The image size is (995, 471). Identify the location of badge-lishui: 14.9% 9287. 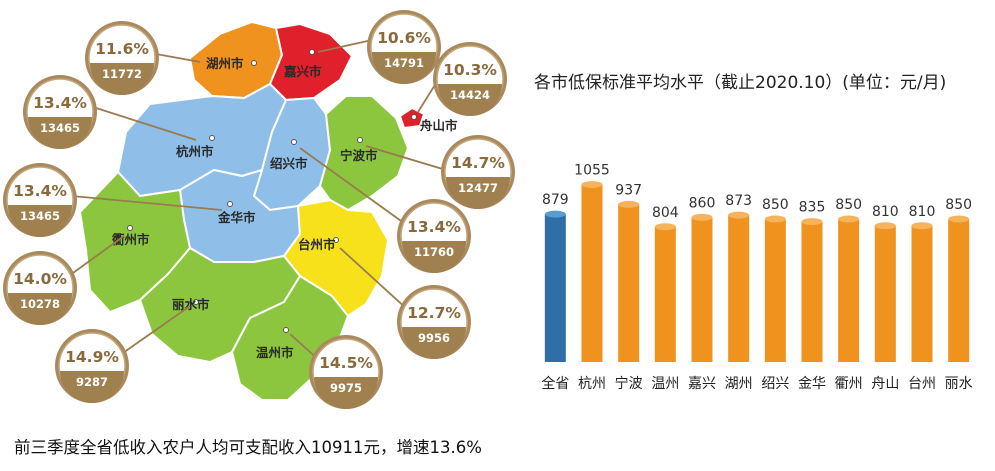
(92, 366).